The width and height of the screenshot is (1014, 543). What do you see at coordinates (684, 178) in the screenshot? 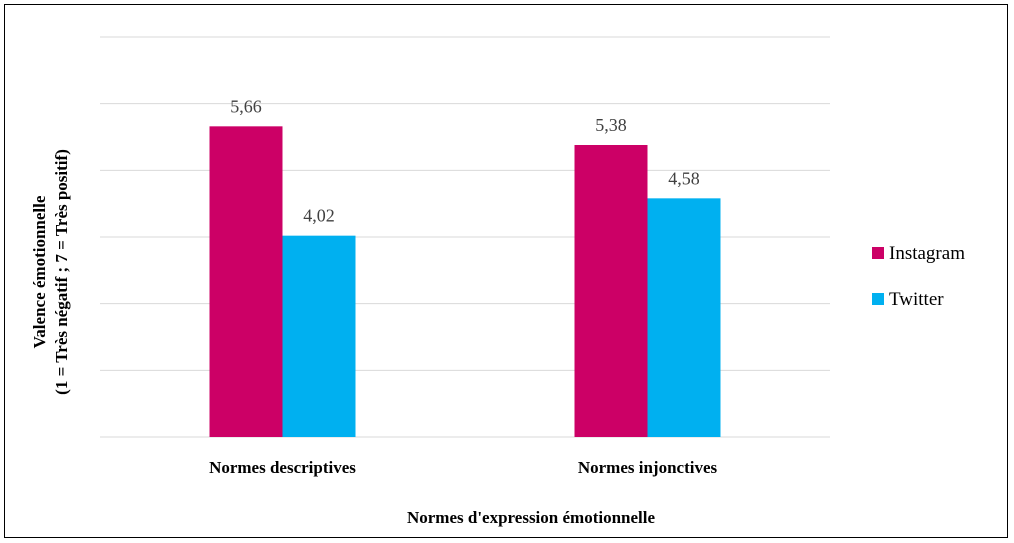
I see `data-label: 4,58` at bounding box center [684, 178].